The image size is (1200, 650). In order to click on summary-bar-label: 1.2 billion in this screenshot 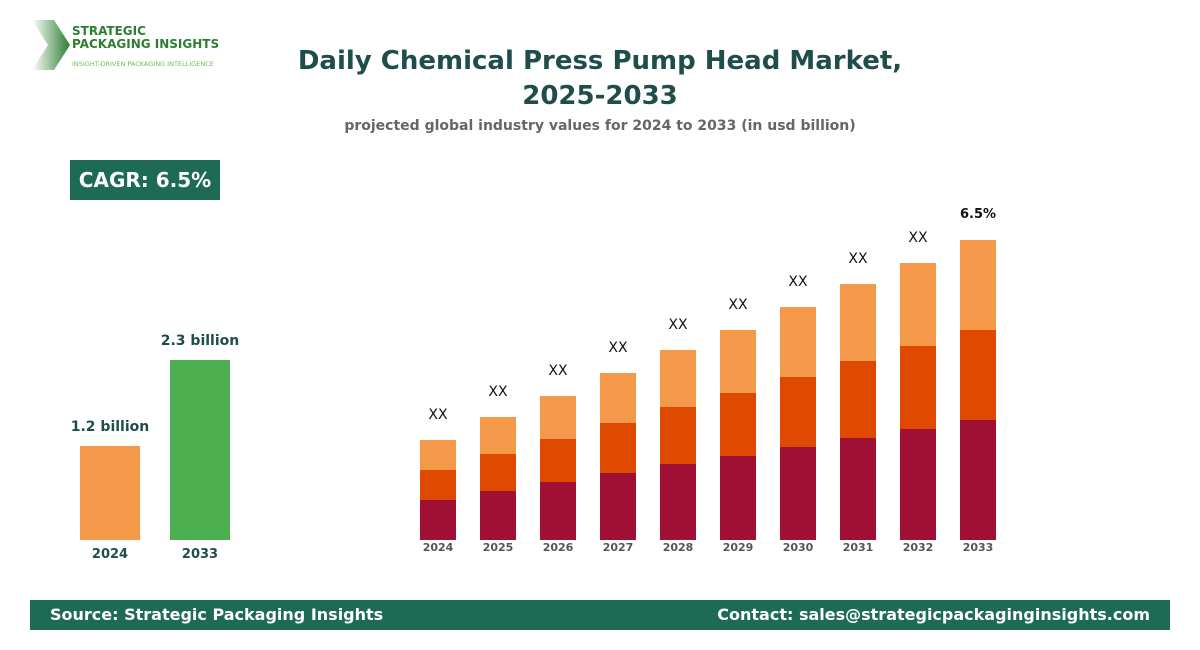, I will do `click(110, 427)`.